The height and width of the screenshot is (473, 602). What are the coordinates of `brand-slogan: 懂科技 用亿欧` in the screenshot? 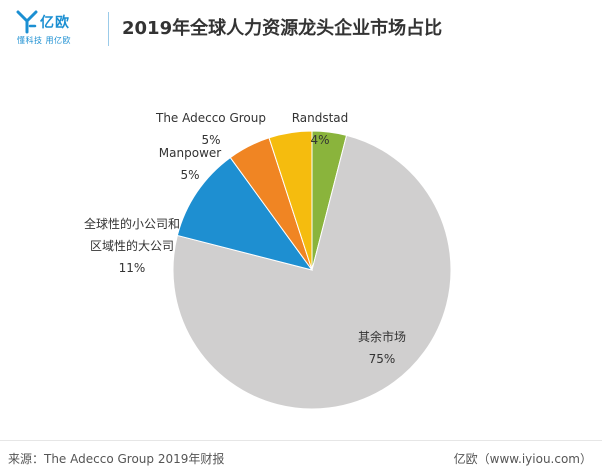 It's located at (44, 40).